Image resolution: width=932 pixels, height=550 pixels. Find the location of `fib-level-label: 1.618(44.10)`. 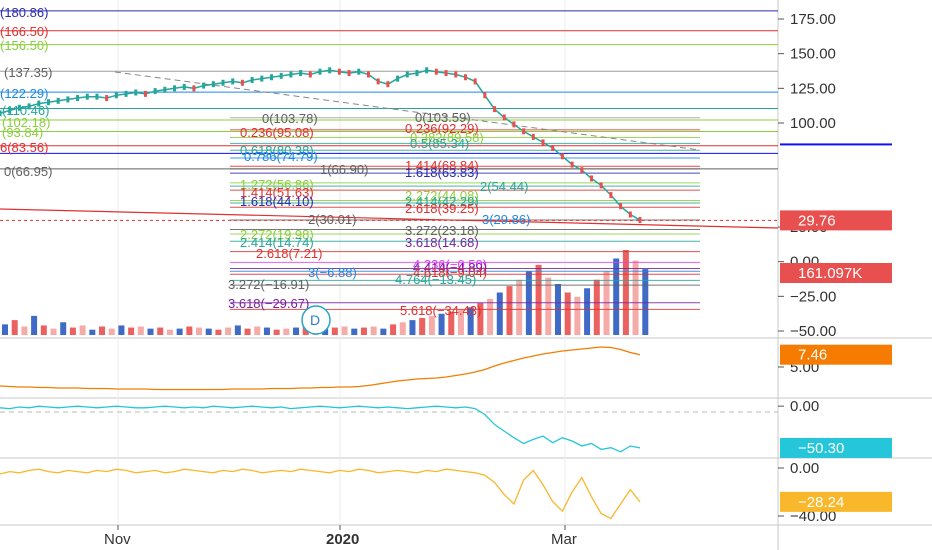

fib-level-label: 1.618(44.10) is located at coordinates (277, 201).